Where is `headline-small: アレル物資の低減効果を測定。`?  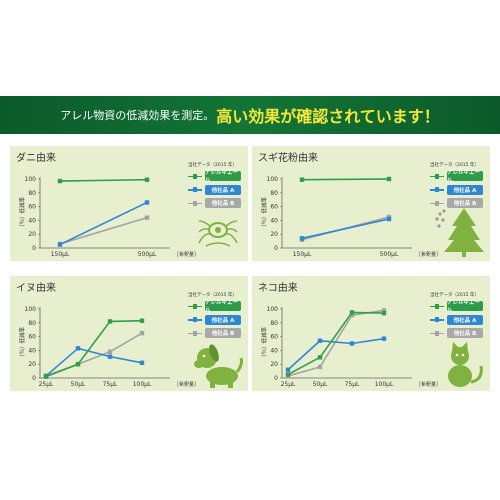
headline-small: アレル物資の低減効果を測定。 is located at coordinates (137, 115).